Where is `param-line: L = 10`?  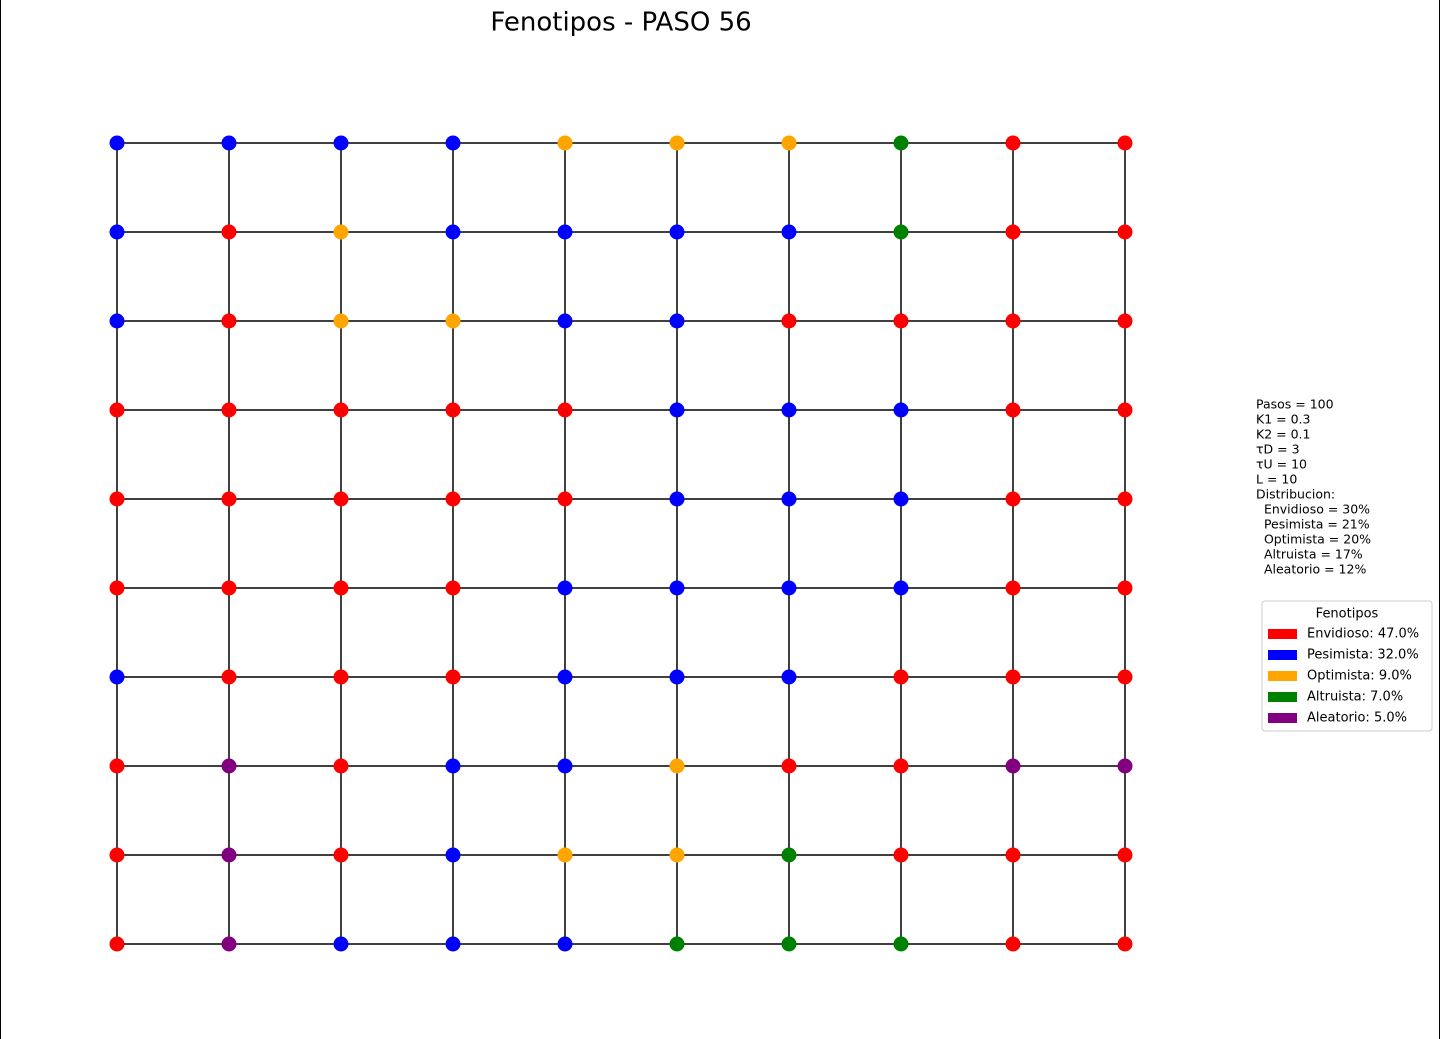
param-line: L = 10 is located at coordinates (1276, 479).